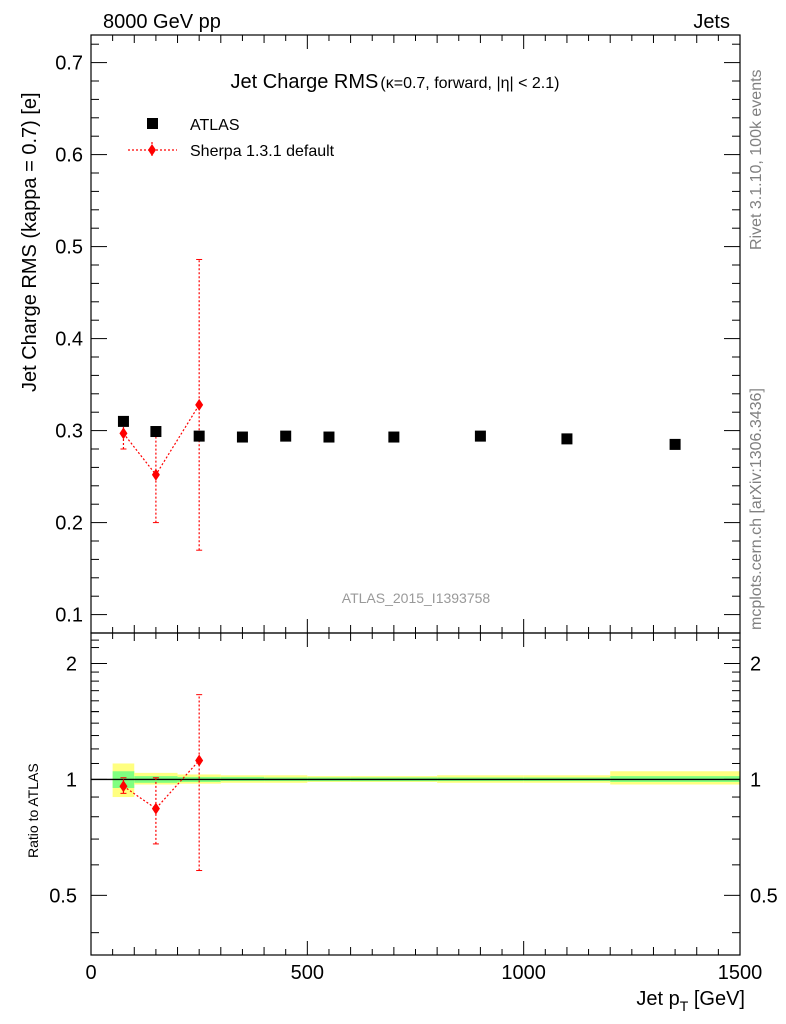 The height and width of the screenshot is (1024, 786). I want to click on header-process-label: Jets, so click(711, 22).